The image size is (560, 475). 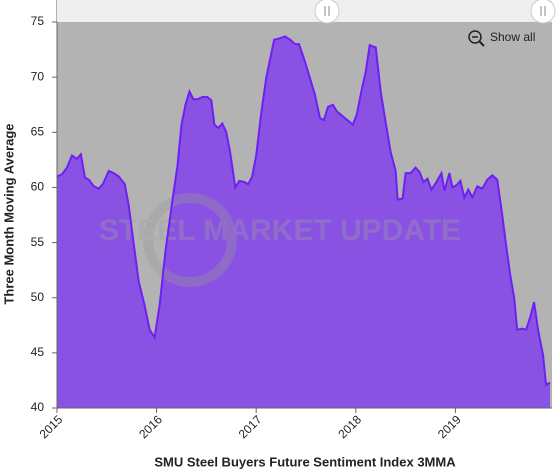 I want to click on x-tick-label: 2018, so click(x=349, y=426).